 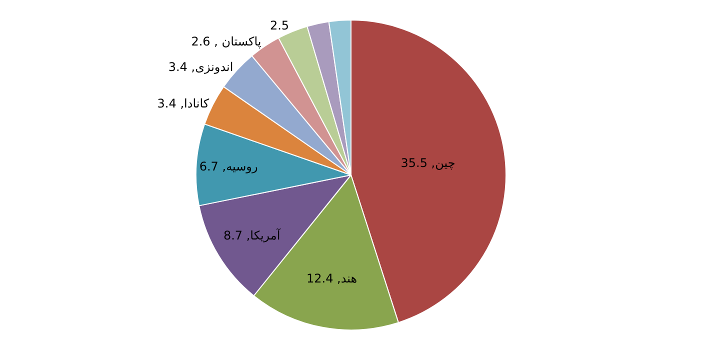 What do you see at coordinates (428, 163) in the screenshot?
I see `slice-label: چین, 35.5` at bounding box center [428, 163].